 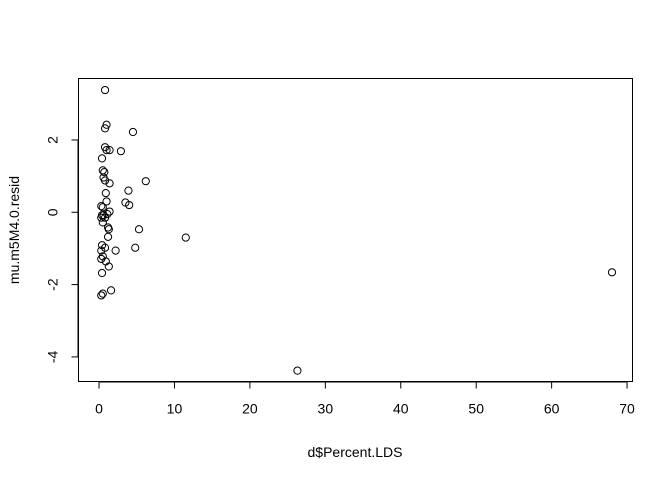 What do you see at coordinates (14, 230) in the screenshot?
I see `y-axis-label: mu.m5M4.0.resid` at bounding box center [14, 230].